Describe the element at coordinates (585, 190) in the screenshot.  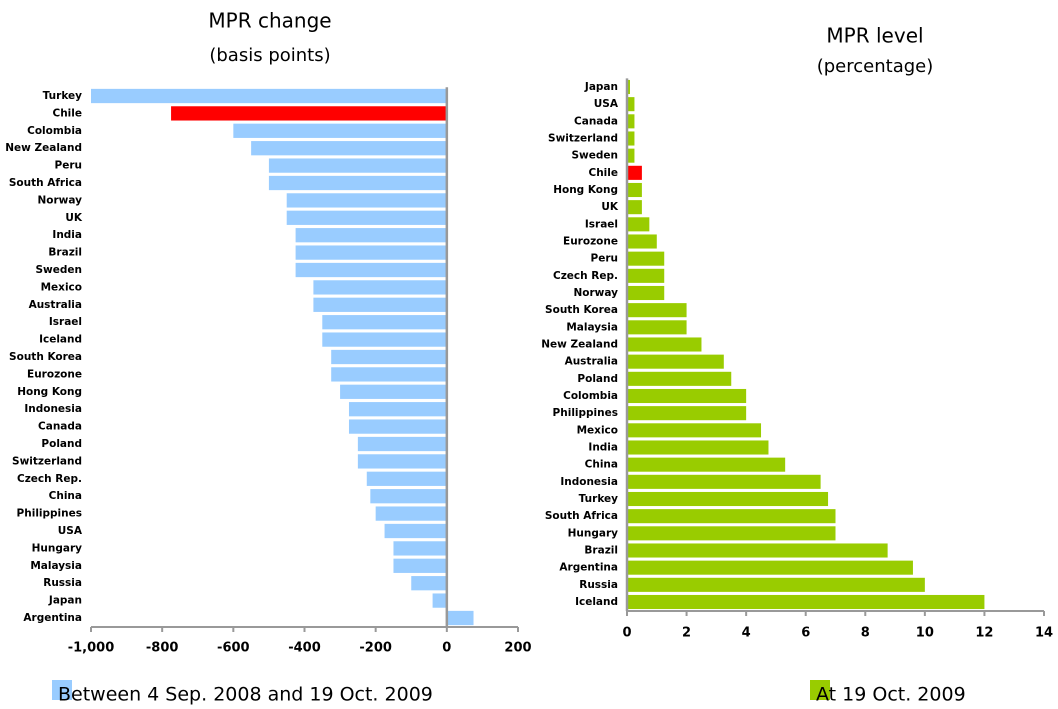
I see `y-tick-label: Hong Kong` at that location.